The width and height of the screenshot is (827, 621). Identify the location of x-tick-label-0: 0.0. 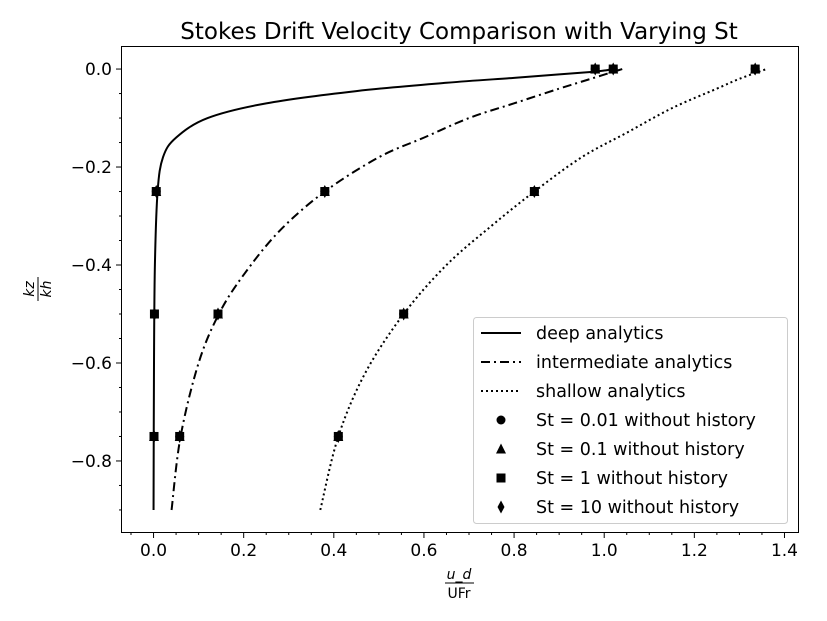
(153, 551).